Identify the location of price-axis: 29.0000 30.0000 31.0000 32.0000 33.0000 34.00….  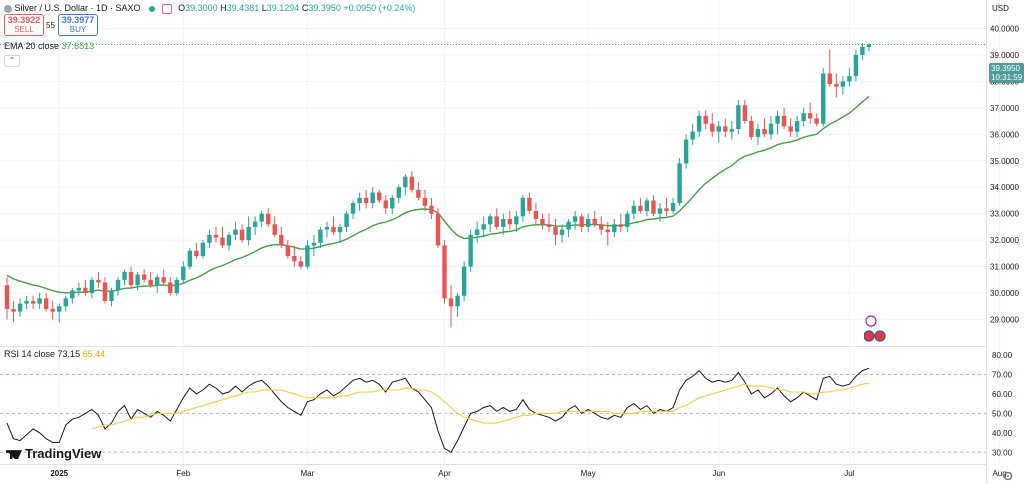
(1004, 240).